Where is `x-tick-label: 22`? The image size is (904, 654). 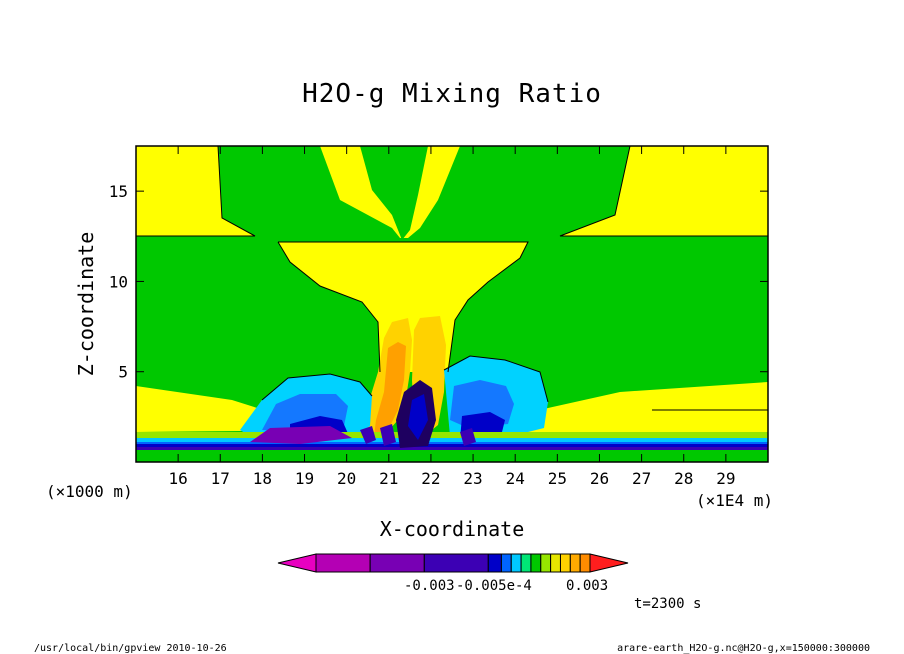
x-tick-label: 22 is located at coordinates (430, 478).